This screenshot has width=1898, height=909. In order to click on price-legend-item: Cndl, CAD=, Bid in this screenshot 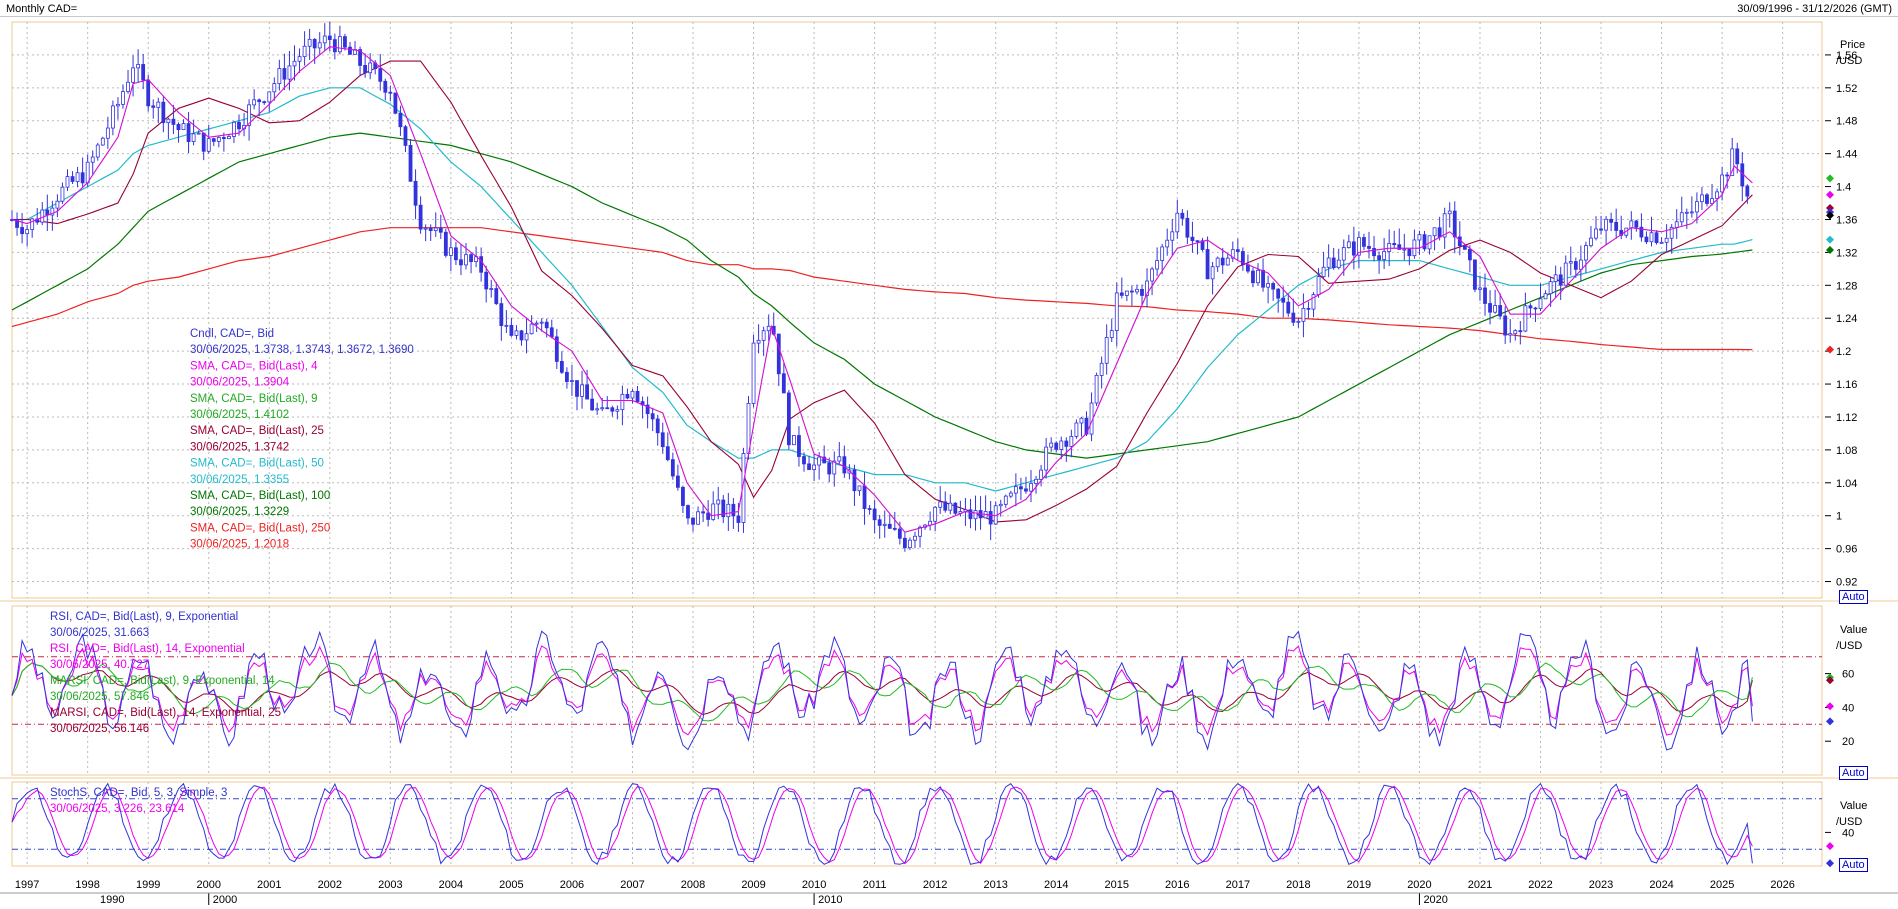, I will do `click(232, 334)`.